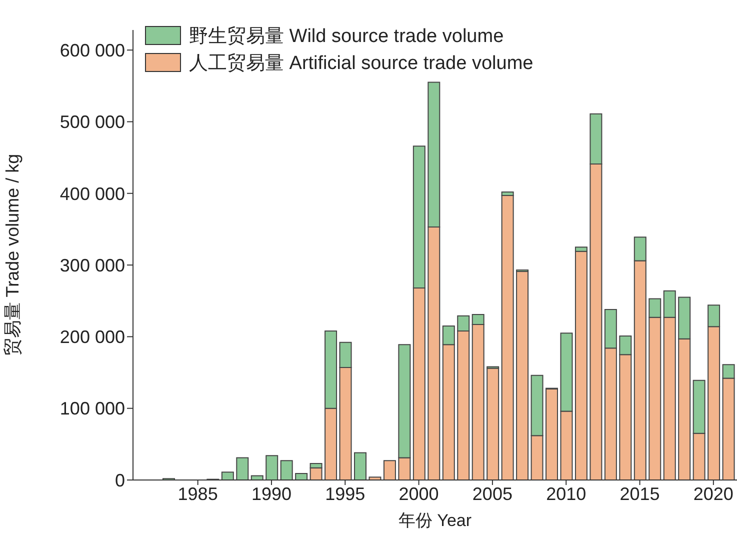 The width and height of the screenshot is (737, 534). What do you see at coordinates (198, 494) in the screenshot?
I see `x-tick-label: 1985` at bounding box center [198, 494].